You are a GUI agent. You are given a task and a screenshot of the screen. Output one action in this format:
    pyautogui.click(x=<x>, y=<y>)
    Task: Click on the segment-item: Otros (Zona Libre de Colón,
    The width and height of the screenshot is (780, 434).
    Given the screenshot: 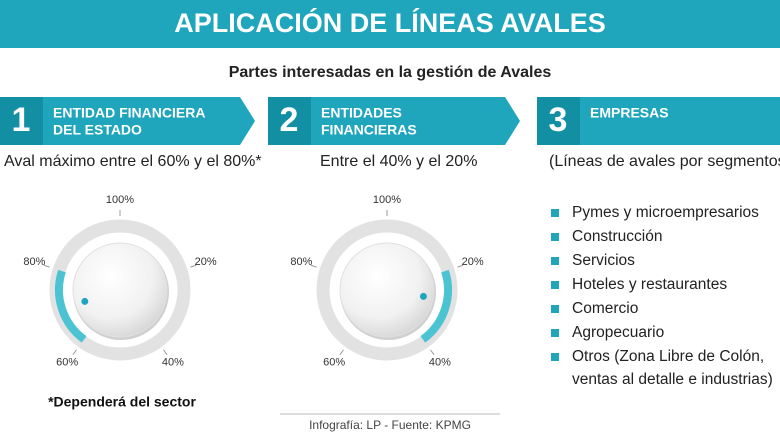 What is the action you would take?
    pyautogui.click(x=668, y=356)
    